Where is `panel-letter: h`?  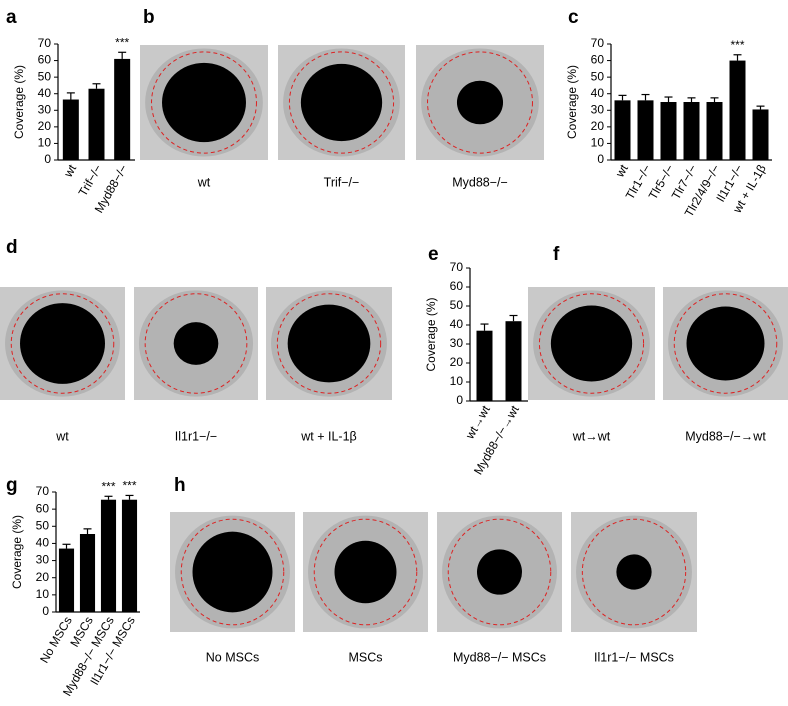
panel-letter: h is located at coordinates (180, 485).